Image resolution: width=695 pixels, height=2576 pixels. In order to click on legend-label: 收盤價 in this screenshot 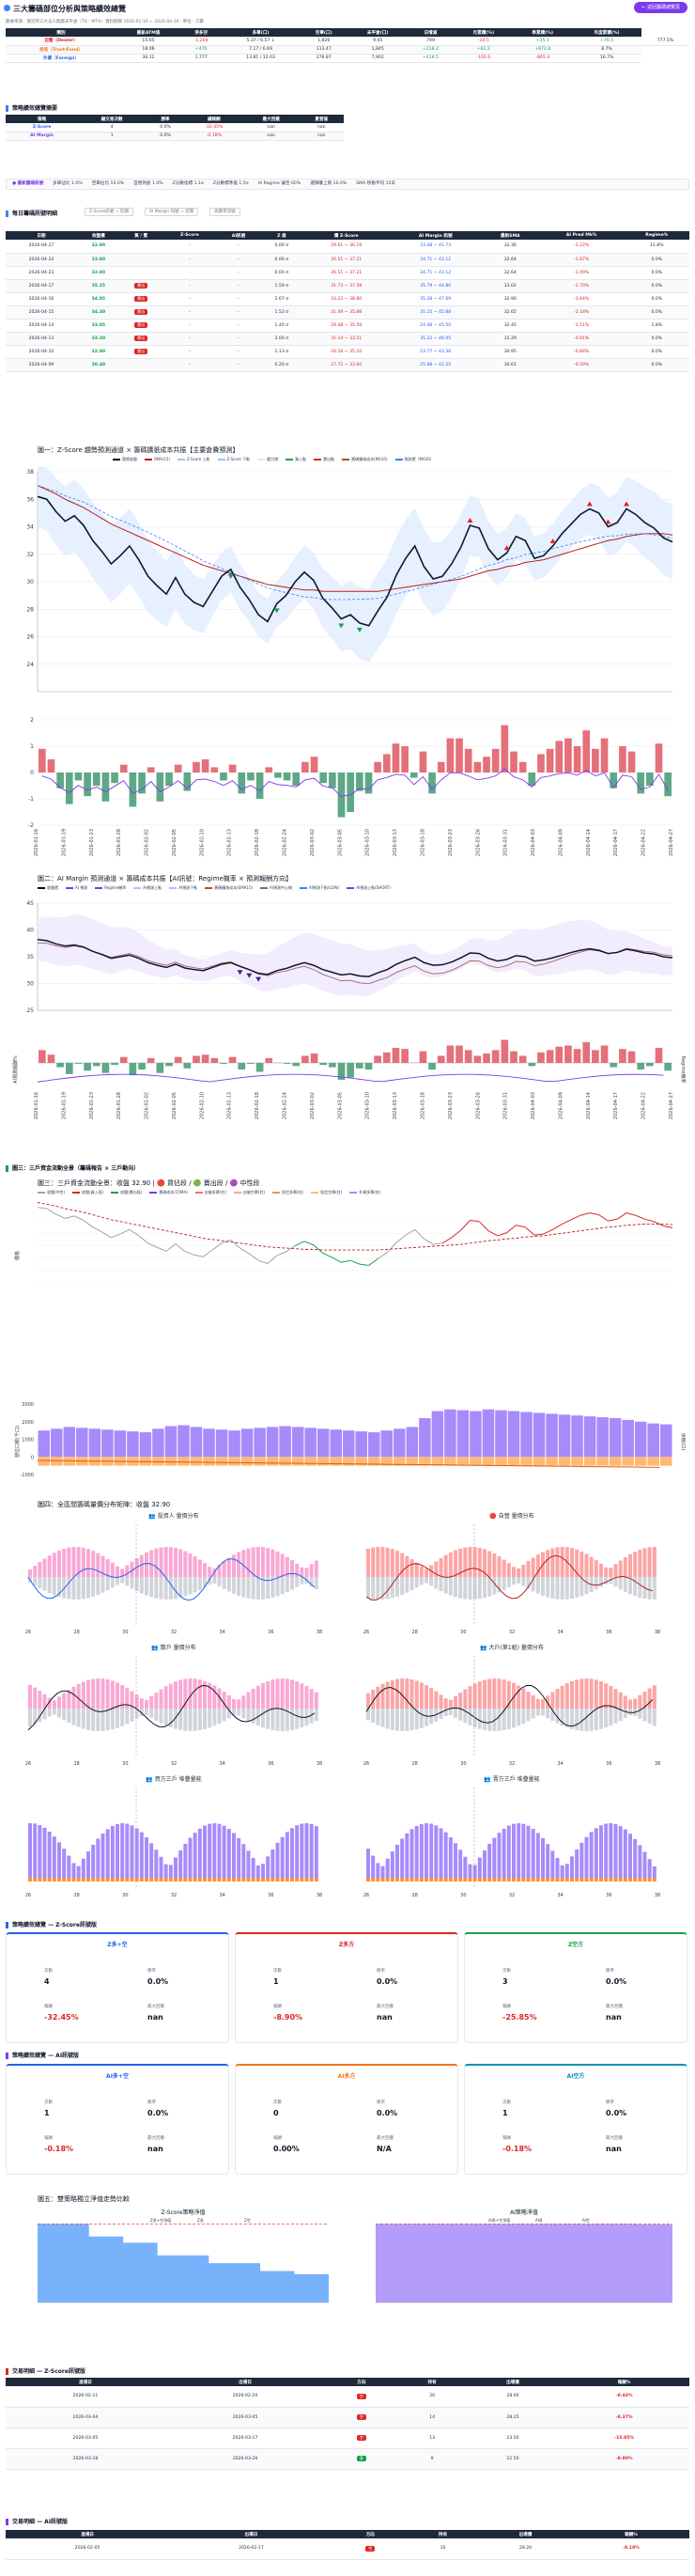, I will do `click(52, 887)`.